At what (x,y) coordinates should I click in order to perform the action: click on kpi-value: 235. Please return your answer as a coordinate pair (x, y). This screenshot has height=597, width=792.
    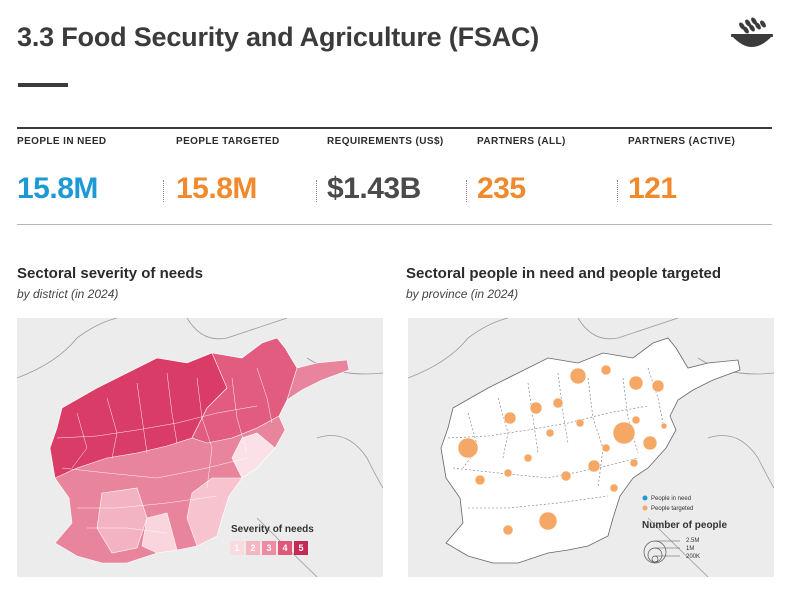
    Looking at the image, I should click on (501, 188).